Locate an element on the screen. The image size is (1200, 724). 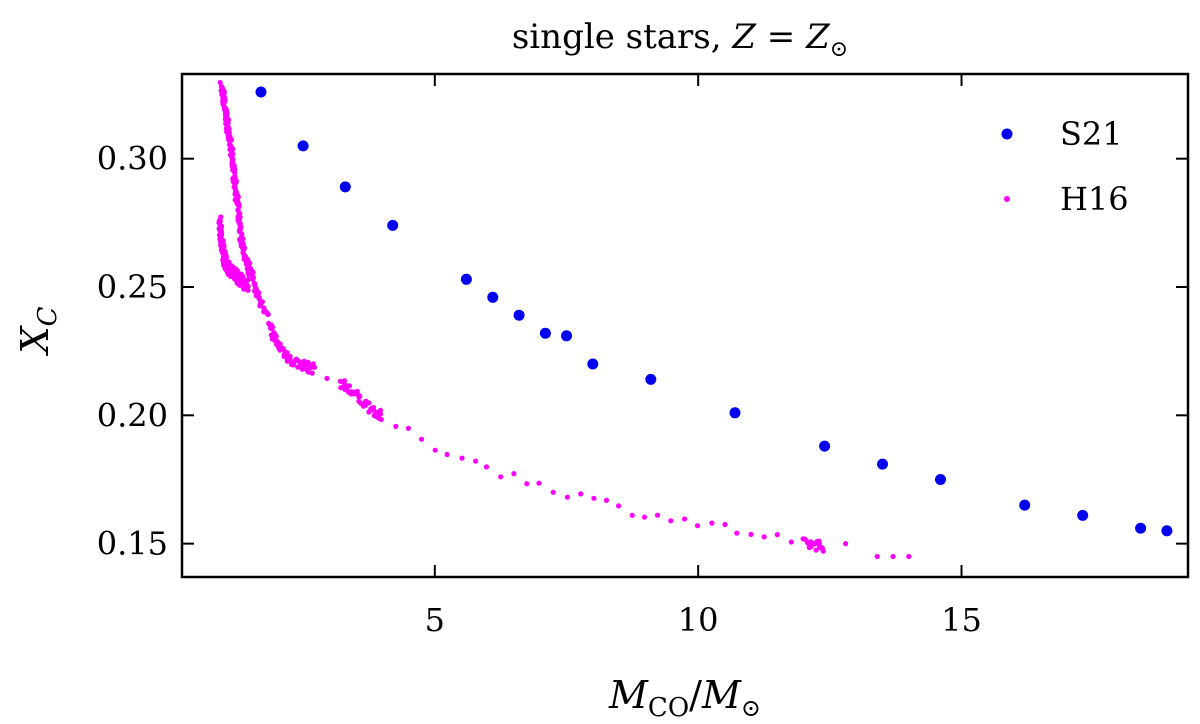
legend-label-s21: S21 is located at coordinates (1091, 134).